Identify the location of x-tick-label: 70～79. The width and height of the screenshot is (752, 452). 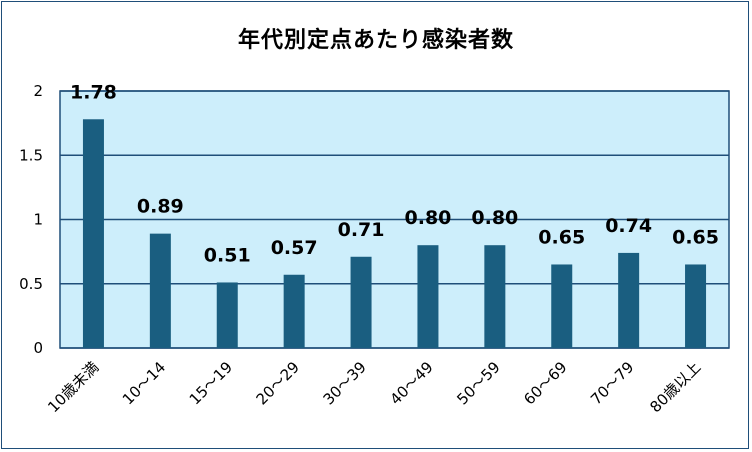
(612, 383).